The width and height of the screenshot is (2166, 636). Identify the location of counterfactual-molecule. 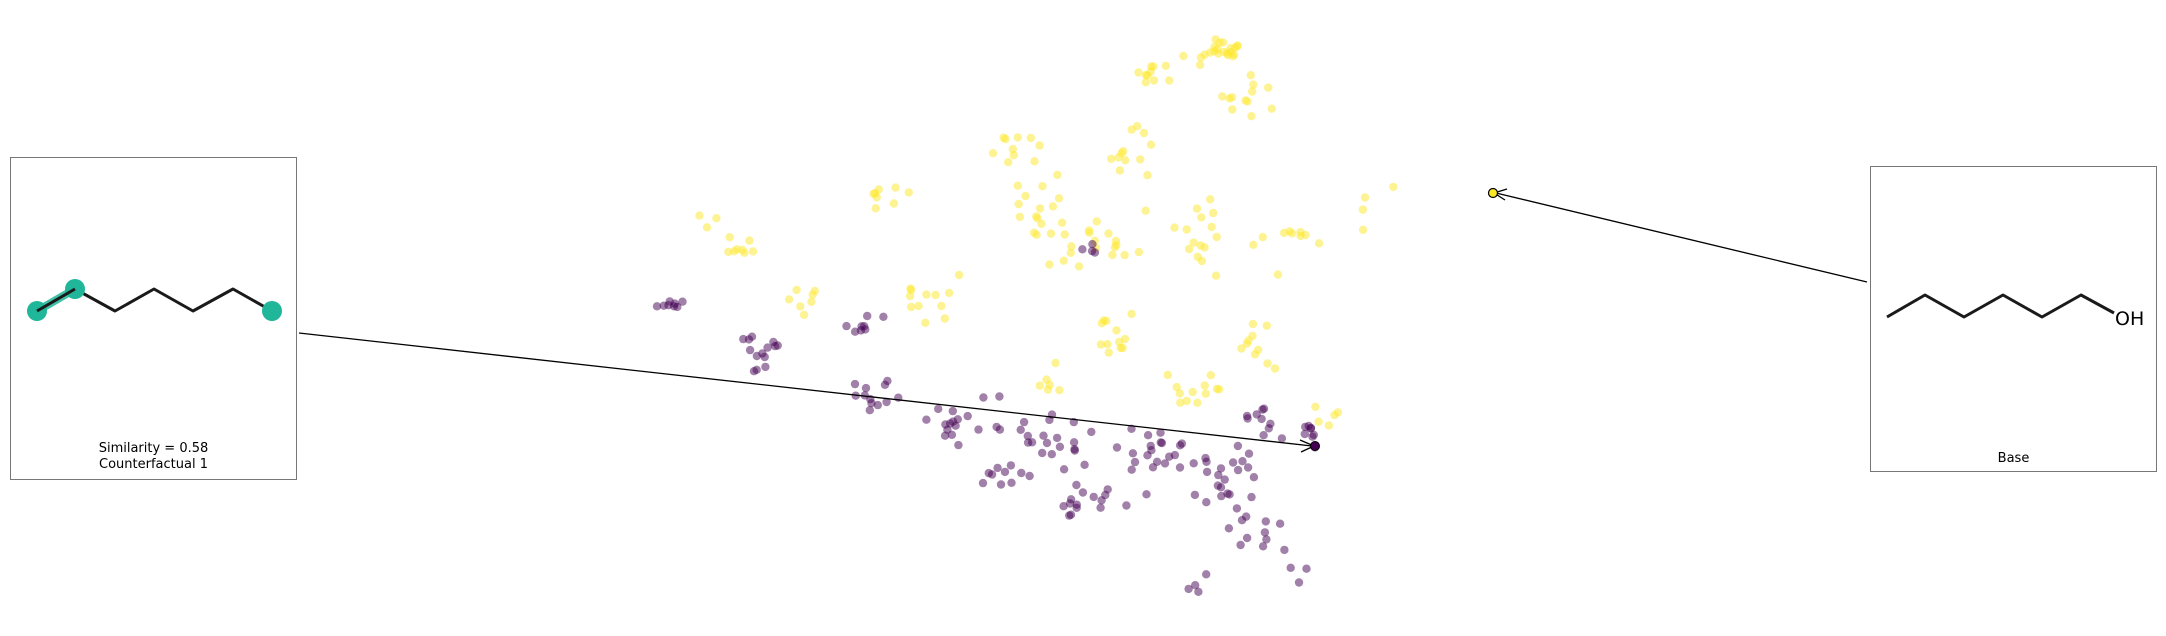
(154, 300).